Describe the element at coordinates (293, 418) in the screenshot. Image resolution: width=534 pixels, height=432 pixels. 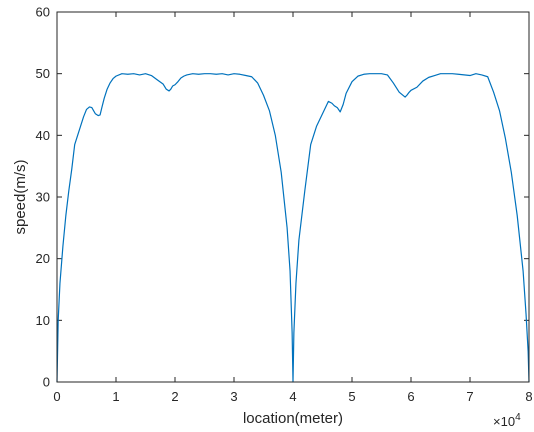
I see `x-axis-label: location(meter)` at that location.